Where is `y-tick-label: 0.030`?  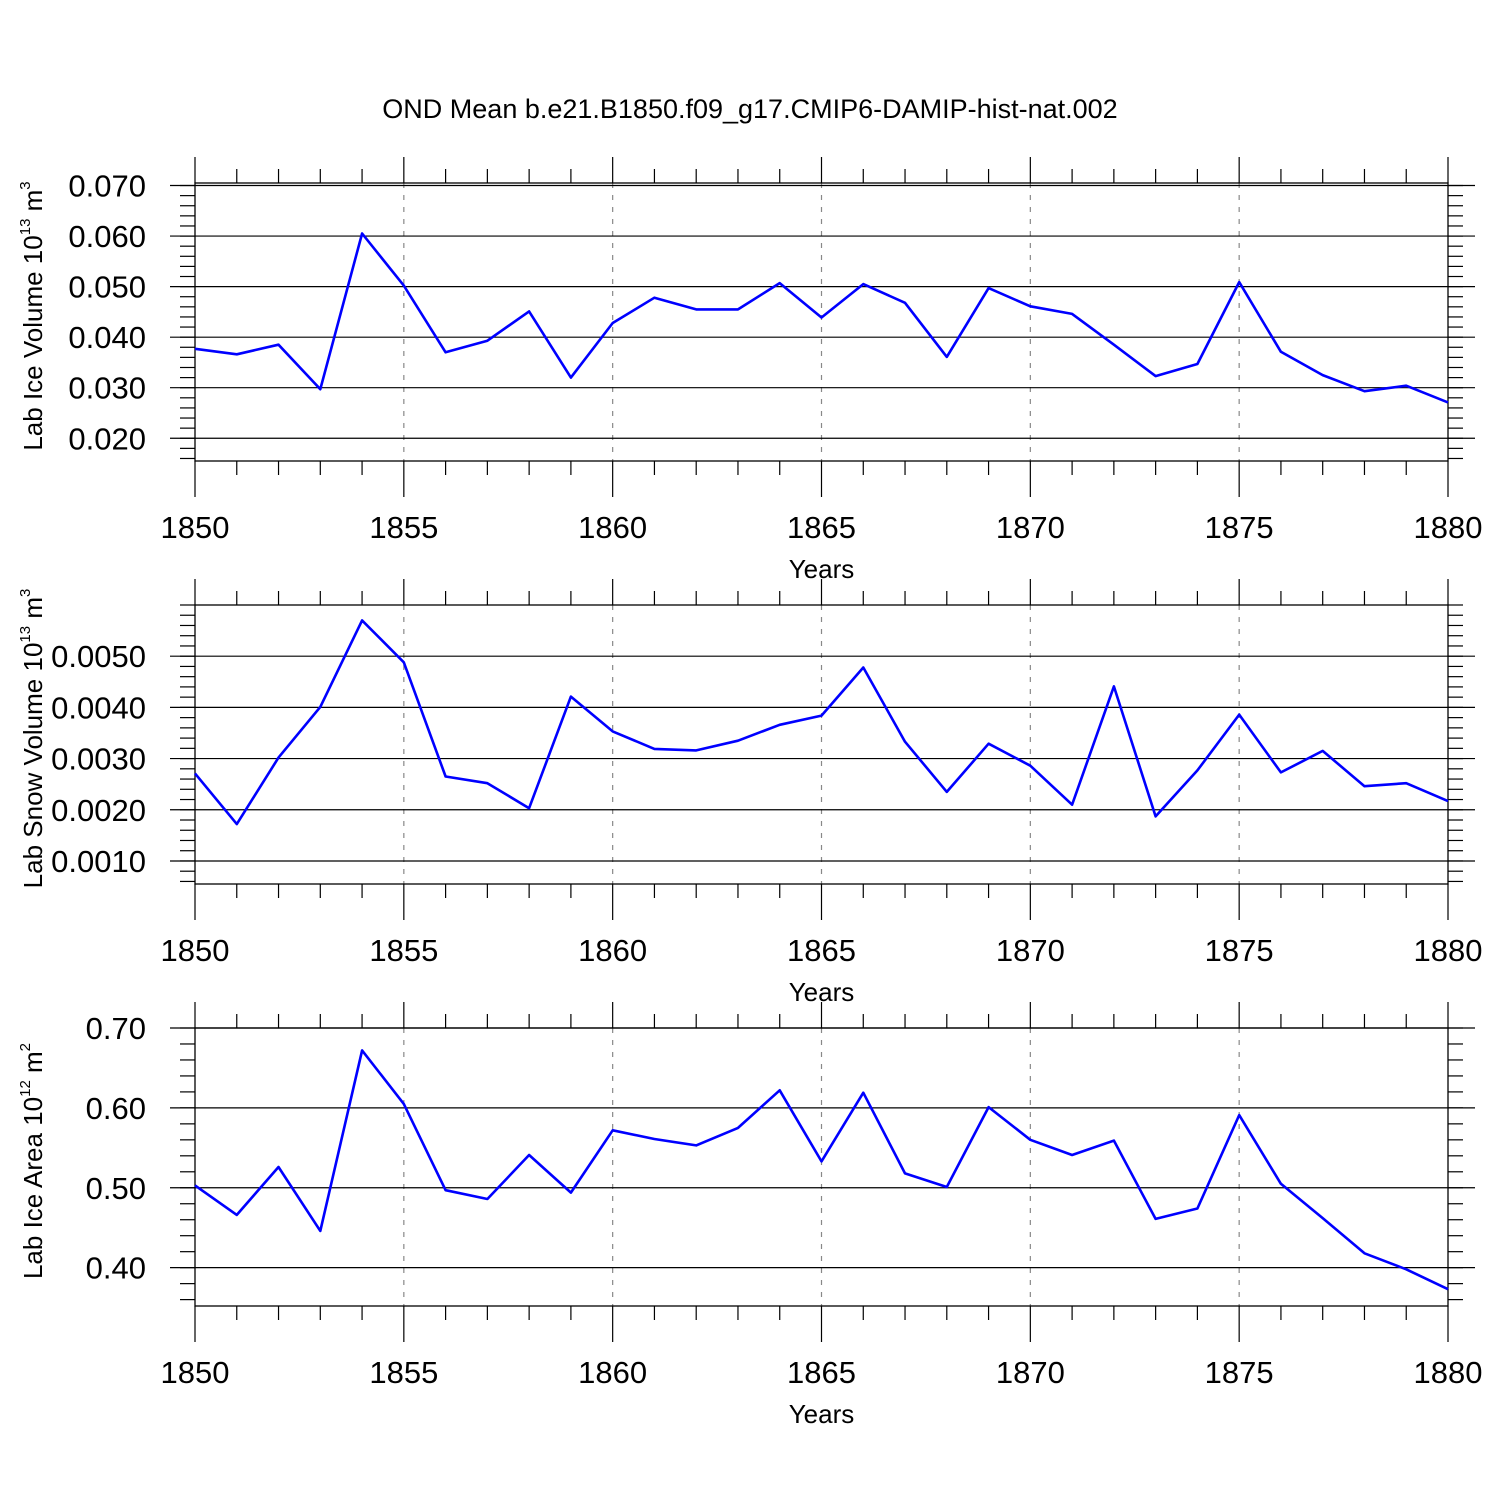
y-tick-label: 0.030 is located at coordinates (107, 388).